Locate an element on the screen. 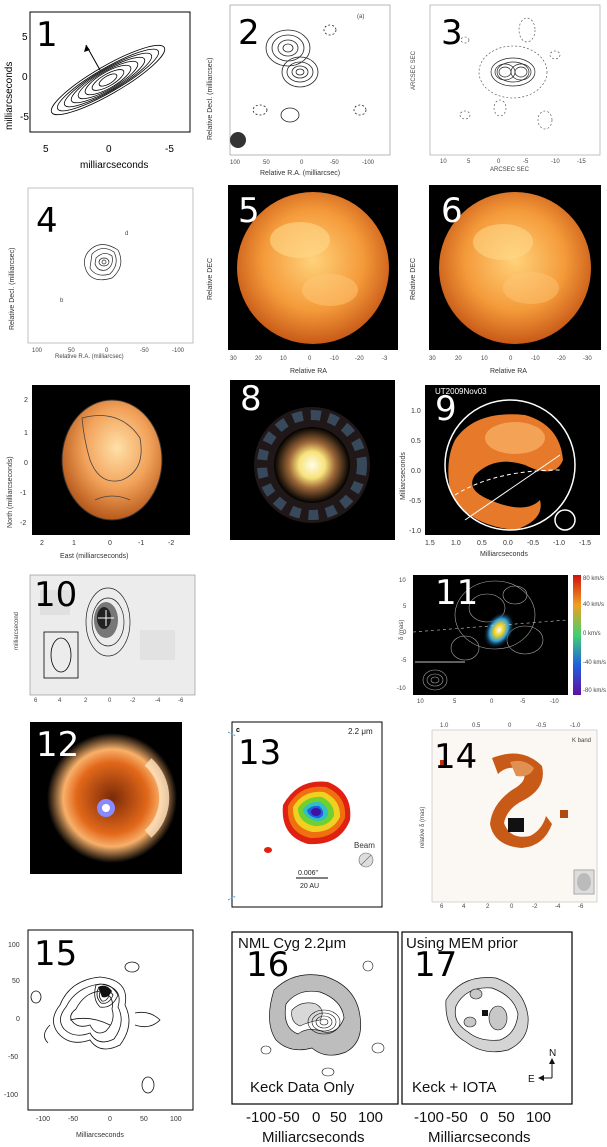 This screenshot has height=1147, width=607. panel-9-xtick-0: 1.5 is located at coordinates (430, 543).